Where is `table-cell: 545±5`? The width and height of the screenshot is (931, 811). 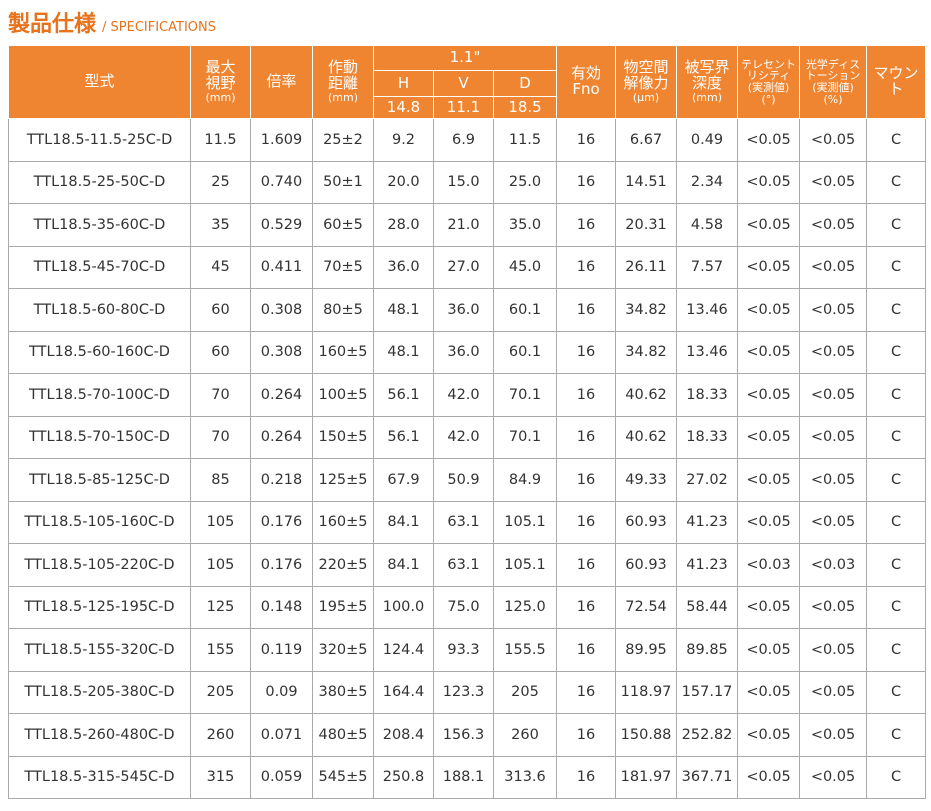
table-cell: 545±5 is located at coordinates (343, 777).